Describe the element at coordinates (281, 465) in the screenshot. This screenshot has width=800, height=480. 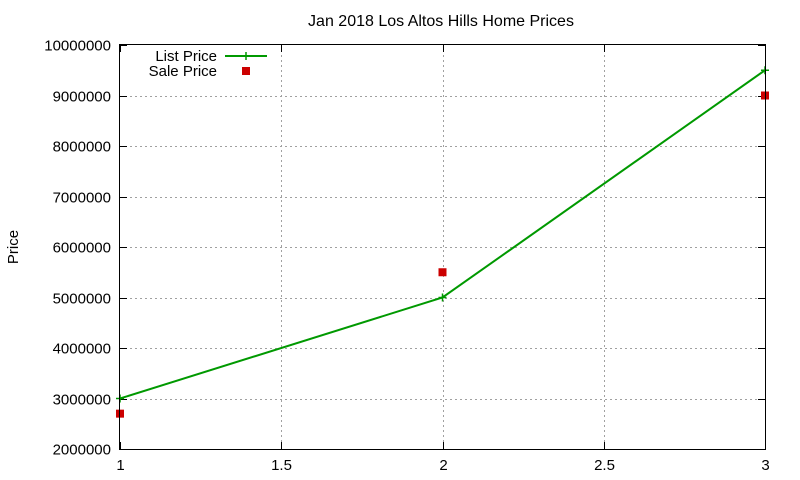
I see `x-tick-label: 1.5` at that location.